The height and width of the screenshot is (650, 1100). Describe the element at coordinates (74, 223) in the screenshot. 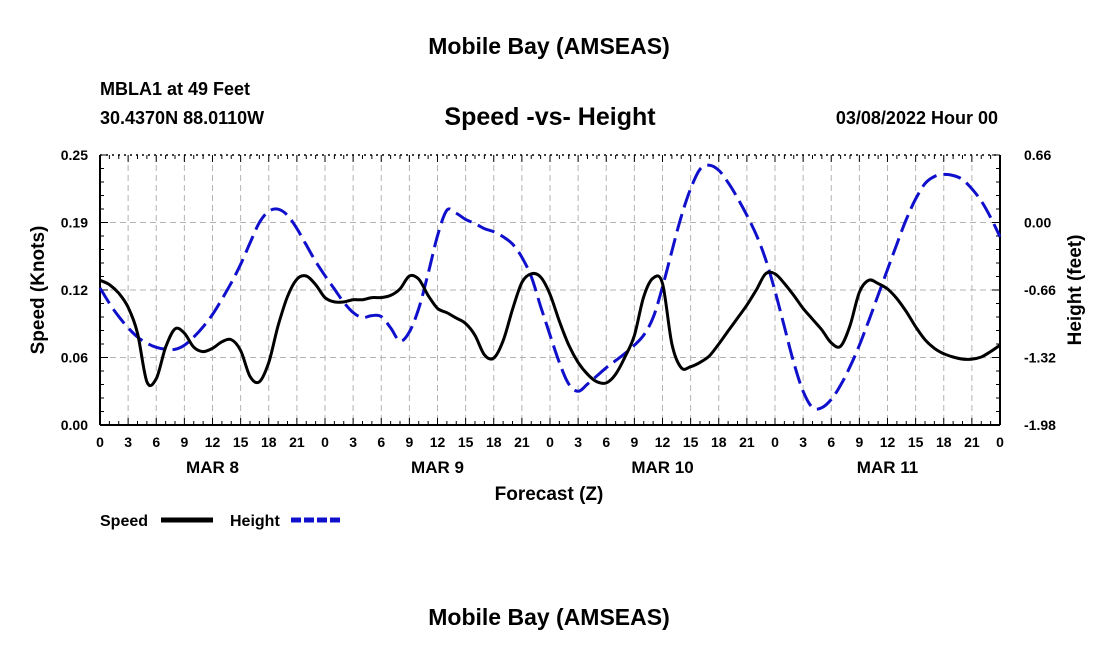

I see `y-tick-label-left: 0.19` at that location.